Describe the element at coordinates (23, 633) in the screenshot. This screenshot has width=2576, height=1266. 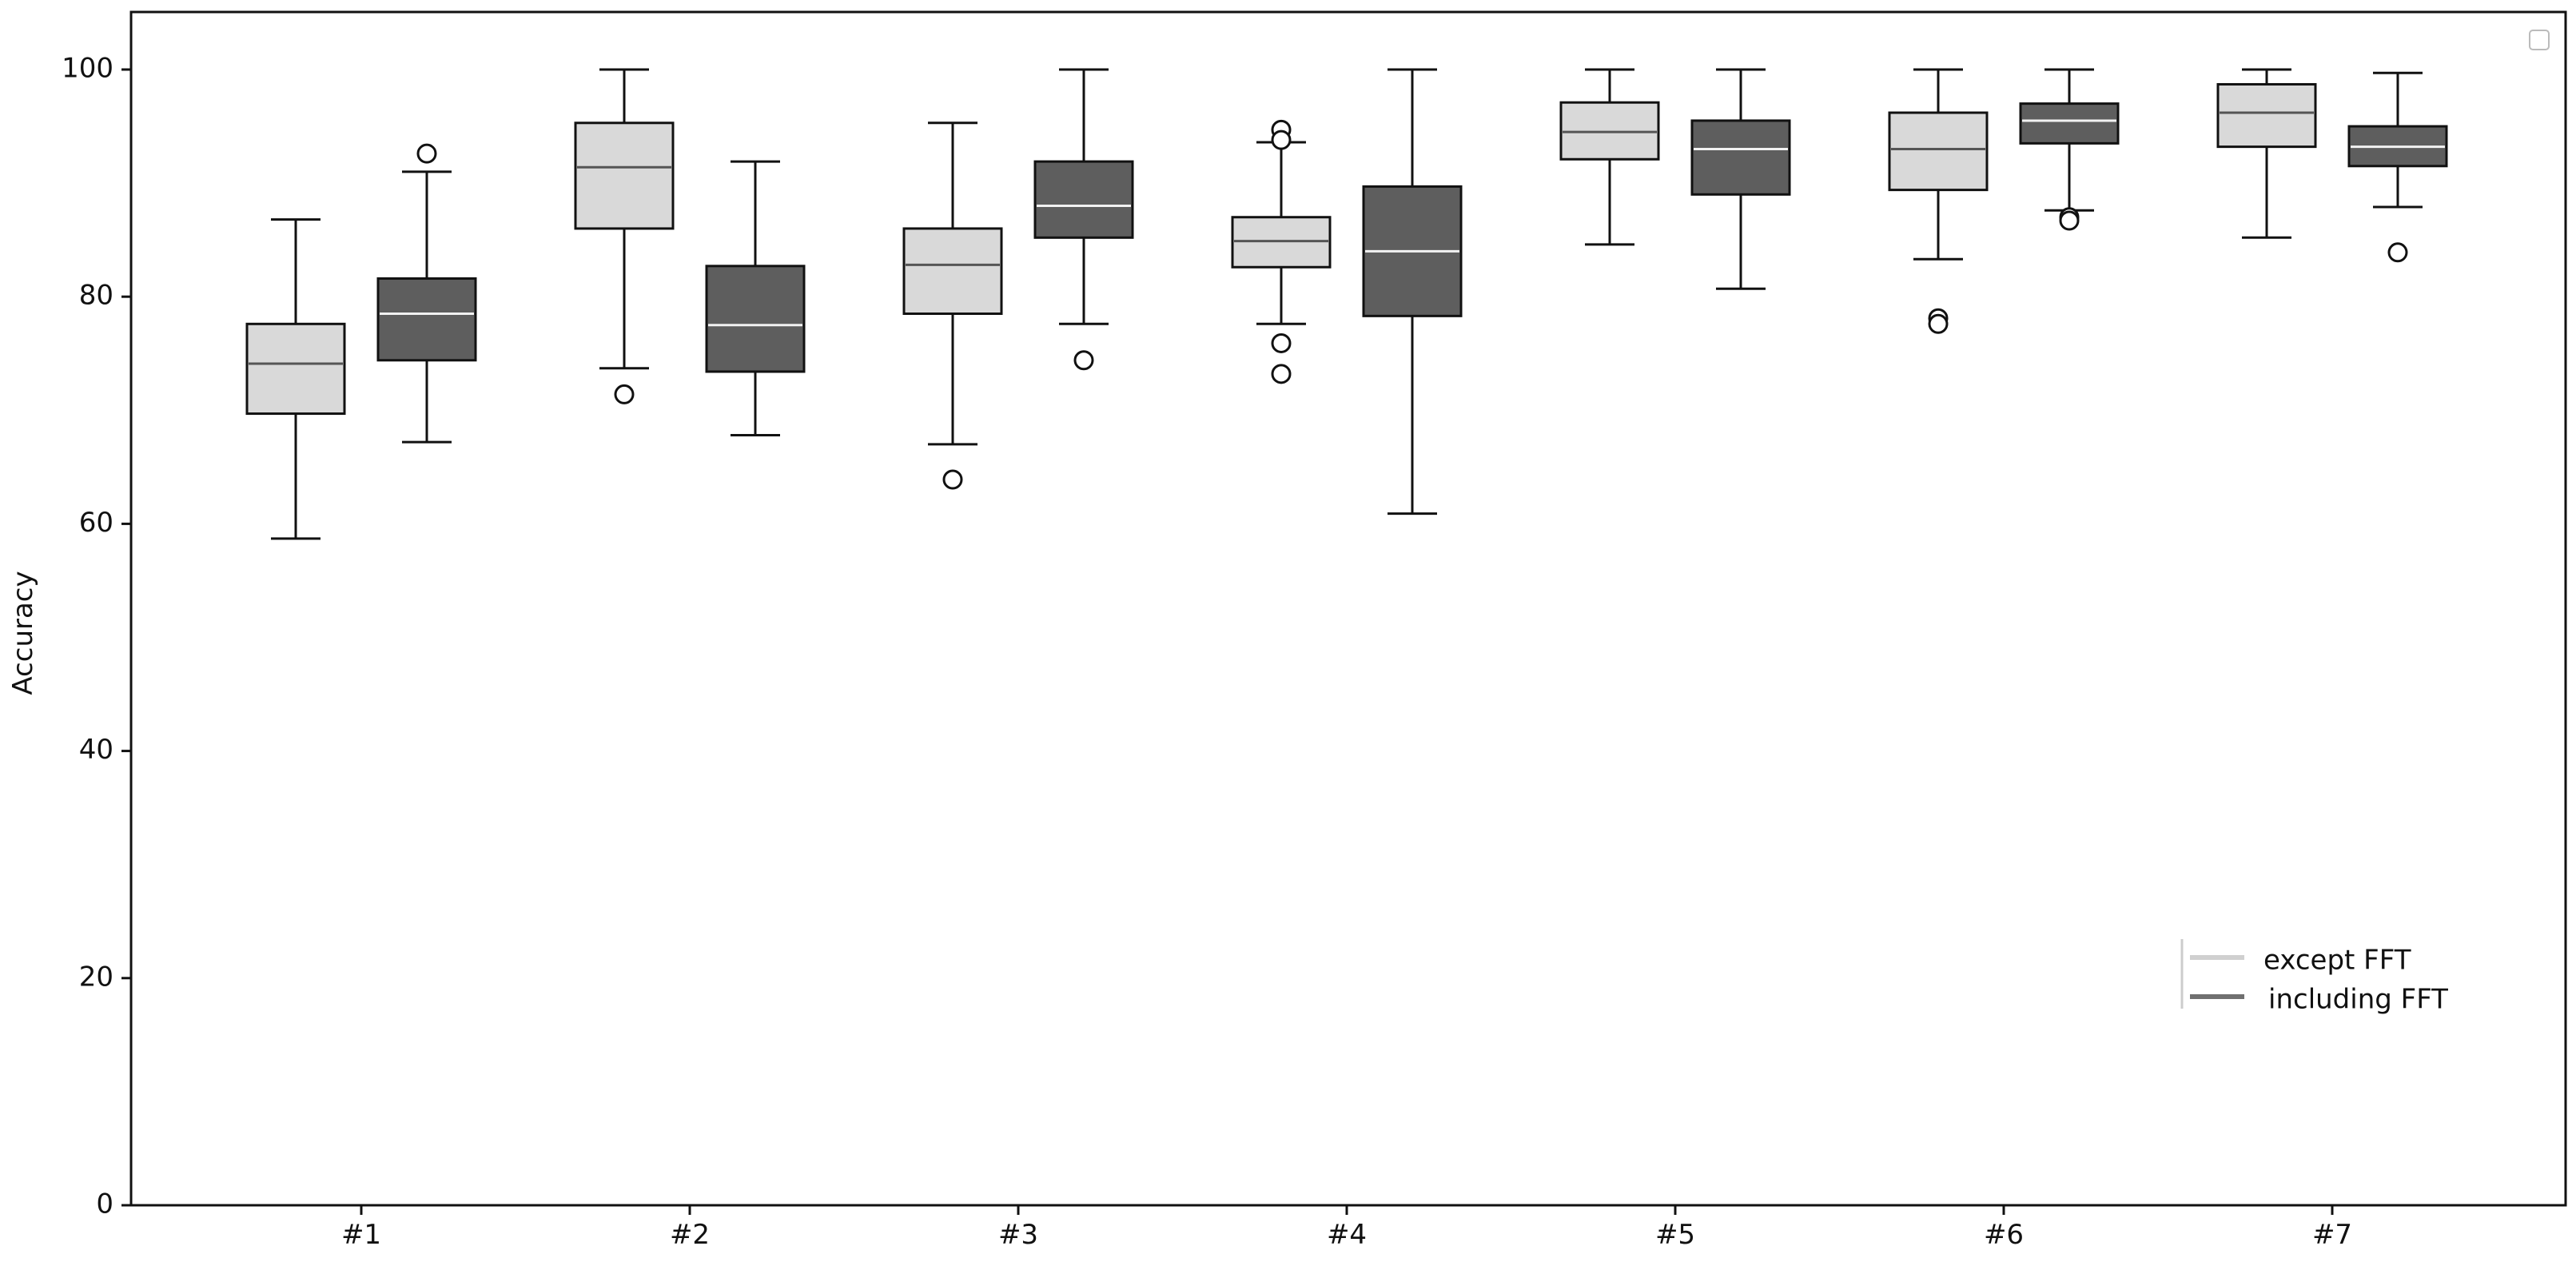
I see `y-axis-label: Accuracy` at that location.